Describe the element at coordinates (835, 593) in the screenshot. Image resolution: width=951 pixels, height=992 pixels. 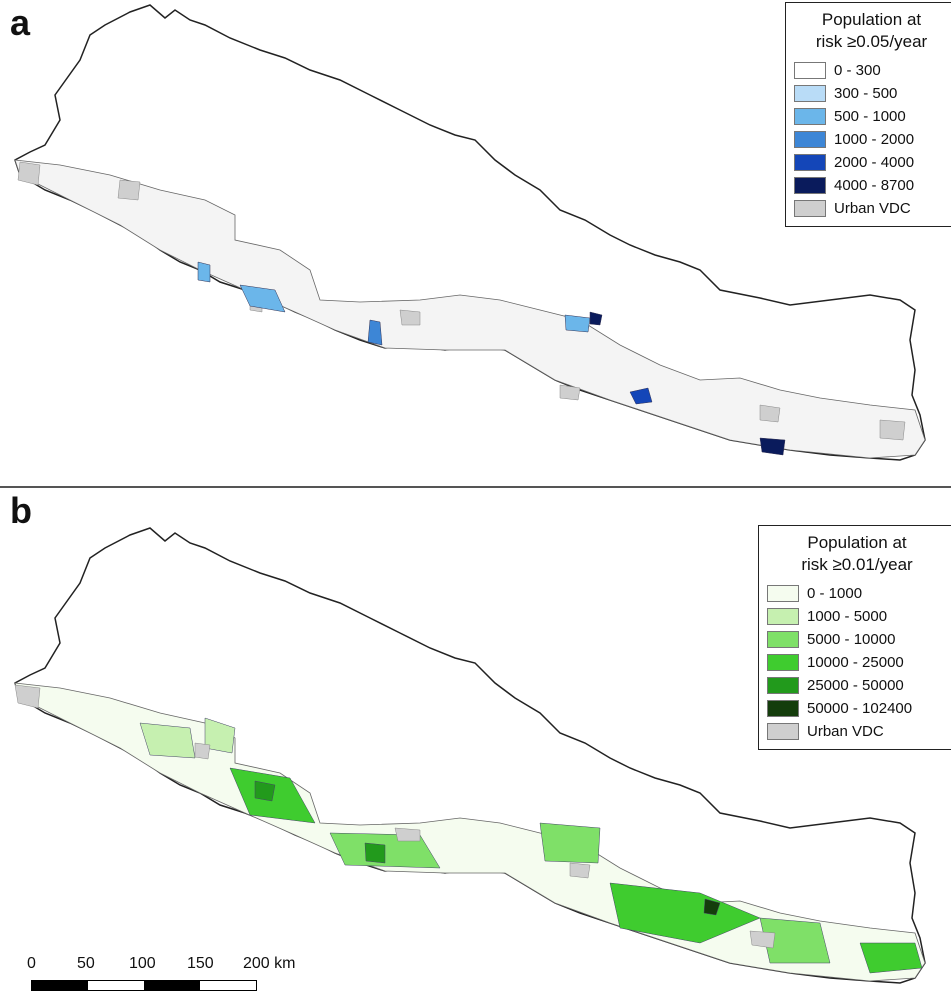
I see `legend-label: 0 - 1000` at that location.